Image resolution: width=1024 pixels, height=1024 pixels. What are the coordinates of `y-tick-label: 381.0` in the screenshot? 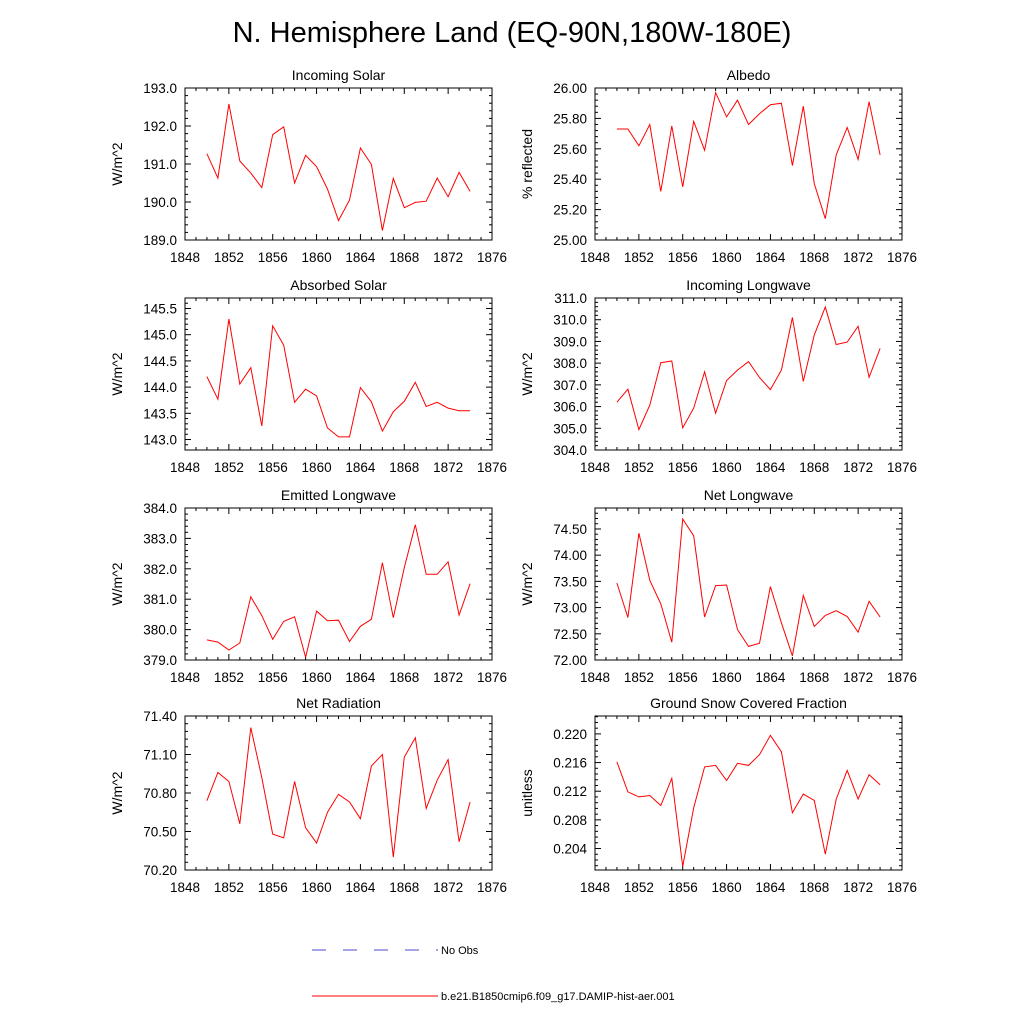 It's located at (160, 599).